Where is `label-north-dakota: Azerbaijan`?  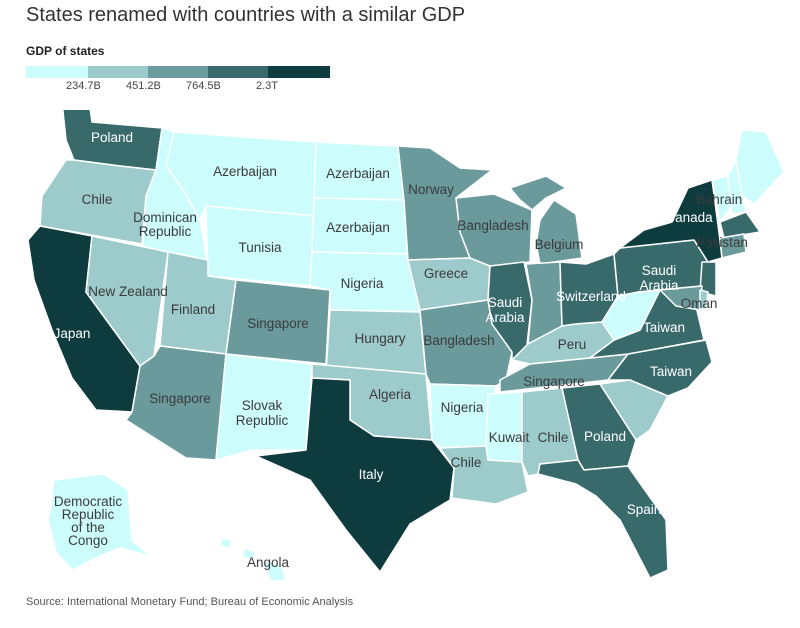 label-north-dakota: Azerbaijan is located at coordinates (358, 173).